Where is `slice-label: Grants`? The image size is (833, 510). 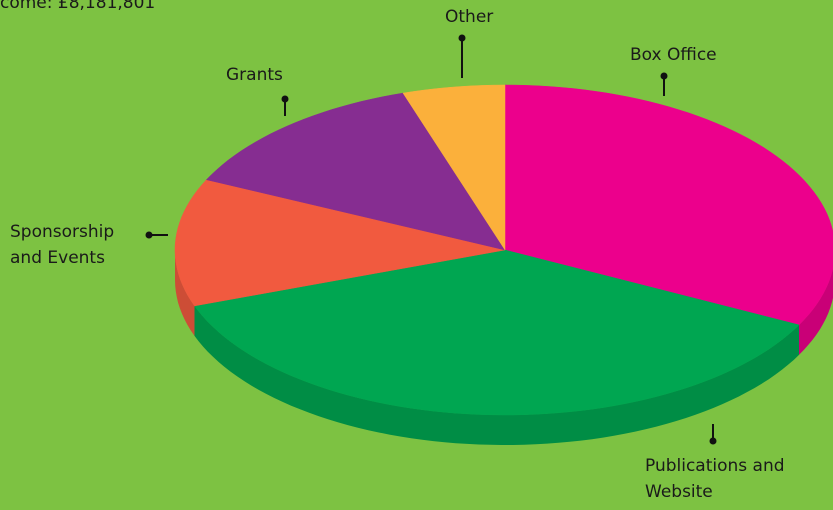 slice-label: Grants is located at coordinates (254, 75).